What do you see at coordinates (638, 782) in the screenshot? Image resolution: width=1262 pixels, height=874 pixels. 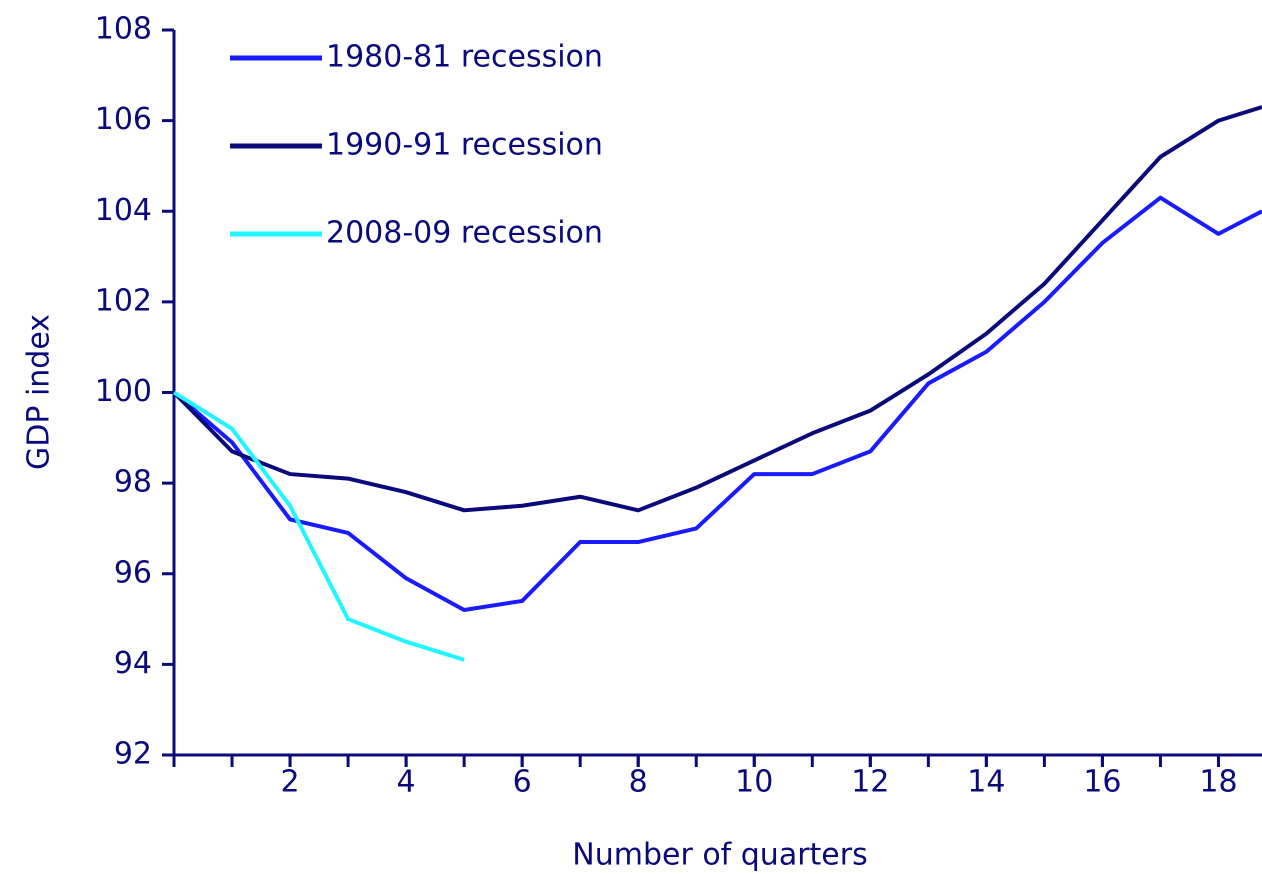 I see `x-tick-label: 8` at bounding box center [638, 782].